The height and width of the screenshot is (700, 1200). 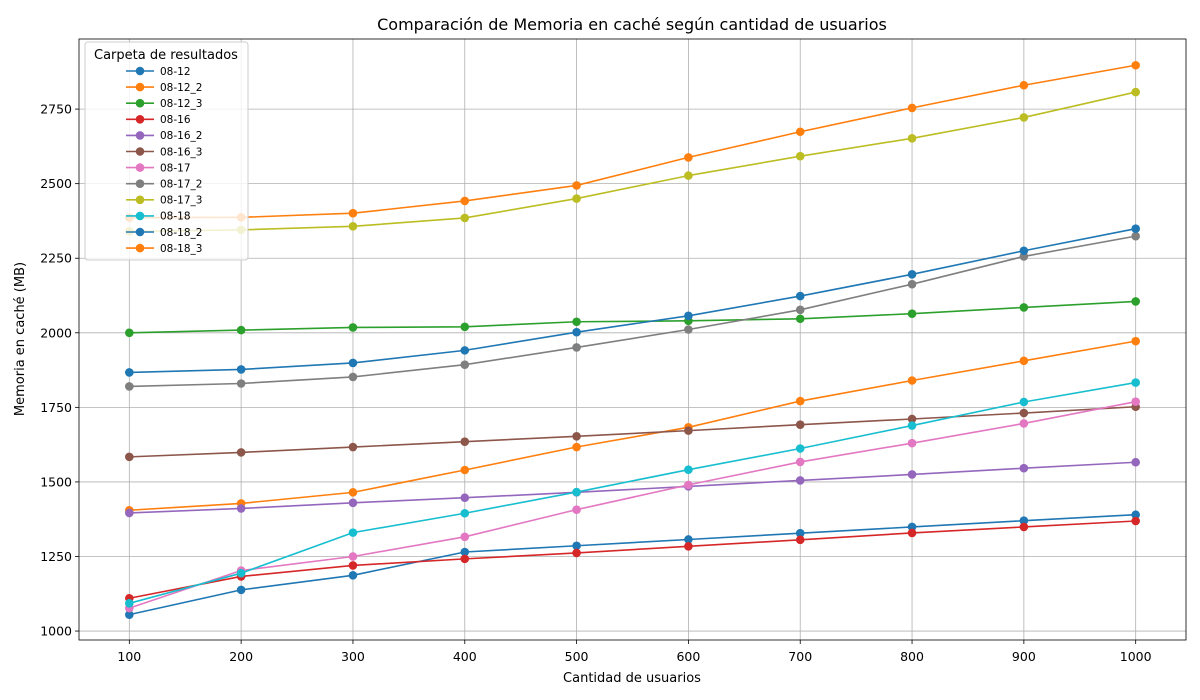 What do you see at coordinates (181, 233) in the screenshot?
I see `legend-label: 08-18_2` at bounding box center [181, 233].